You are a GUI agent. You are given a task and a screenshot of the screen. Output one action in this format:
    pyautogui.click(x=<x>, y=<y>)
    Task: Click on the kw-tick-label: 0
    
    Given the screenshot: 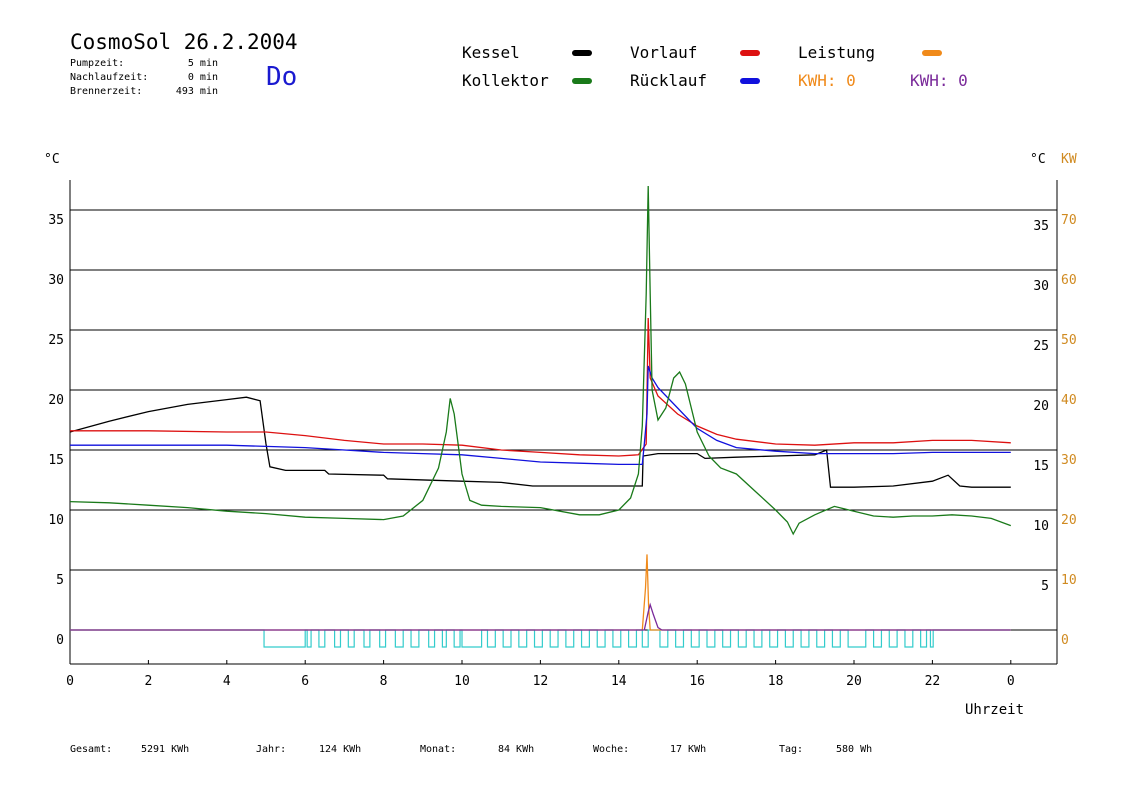 What is the action you would take?
    pyautogui.click(x=1065, y=640)
    